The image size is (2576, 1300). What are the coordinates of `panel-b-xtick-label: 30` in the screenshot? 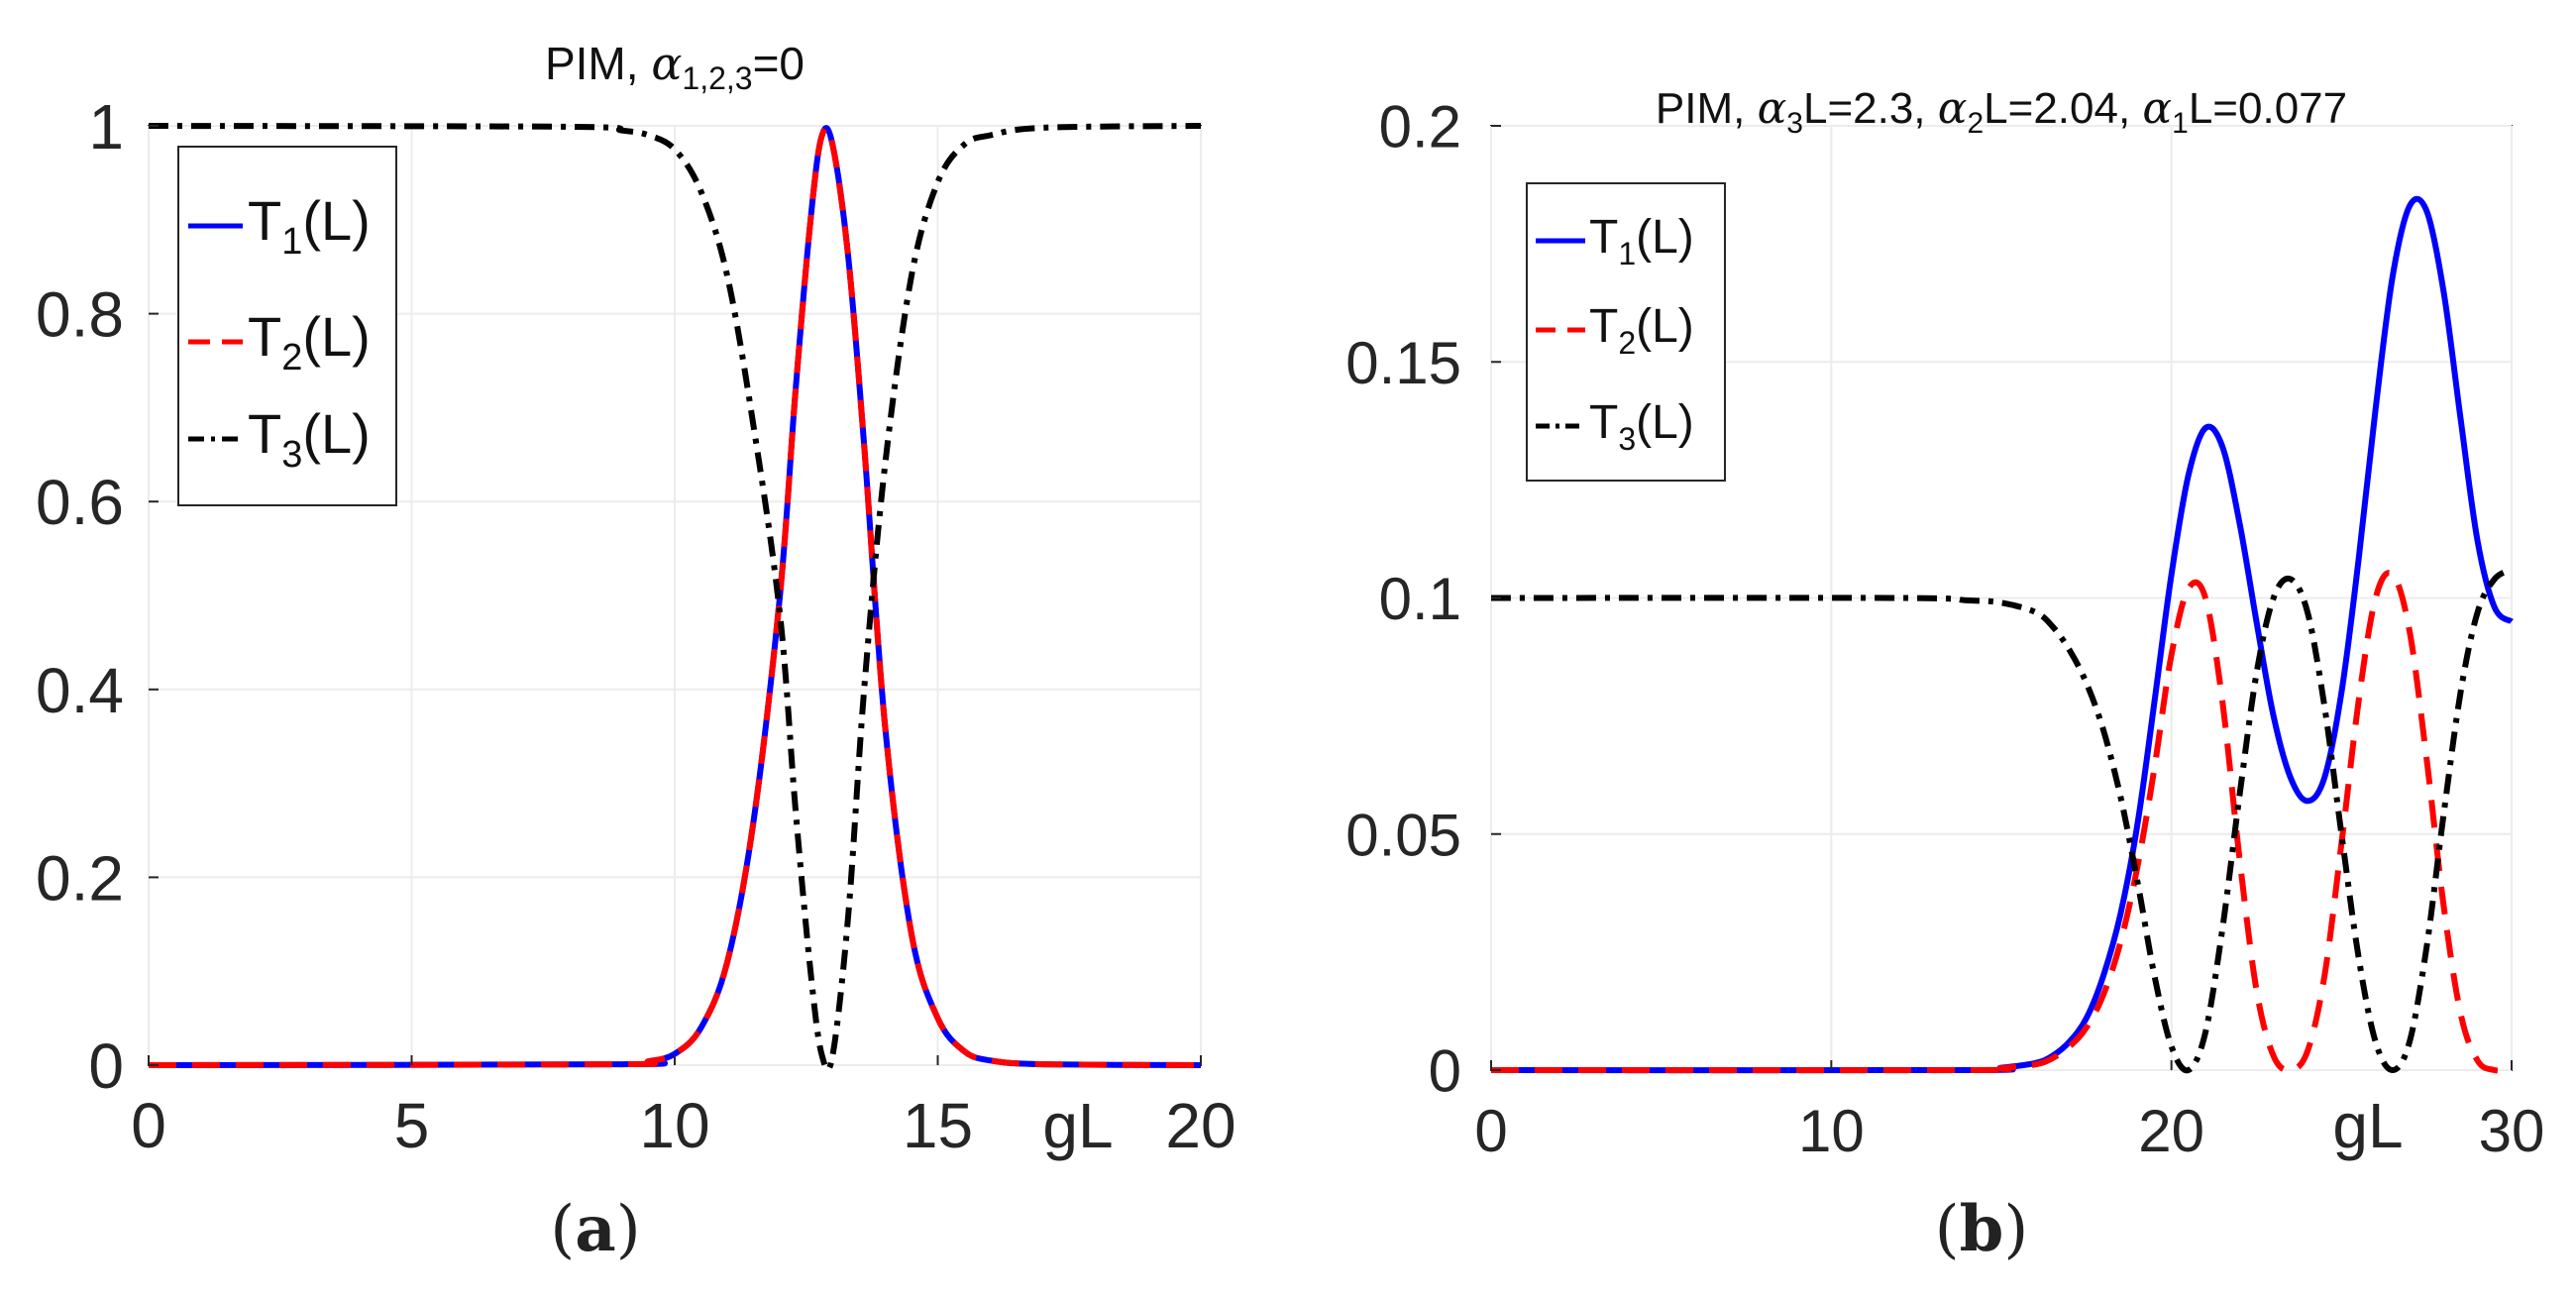 It's located at (2512, 1131).